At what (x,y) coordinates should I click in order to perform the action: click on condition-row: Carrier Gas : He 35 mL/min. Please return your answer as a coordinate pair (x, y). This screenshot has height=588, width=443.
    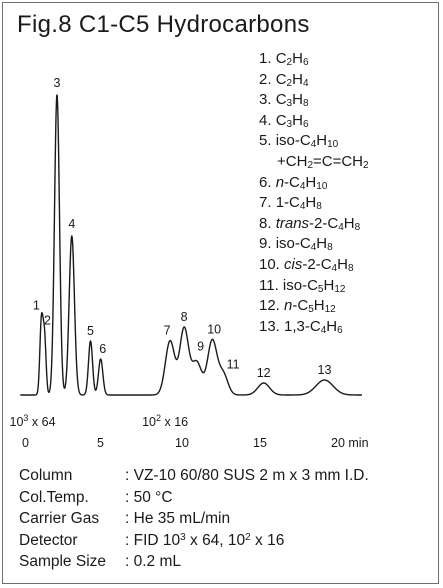
    Looking at the image, I should click on (194, 519).